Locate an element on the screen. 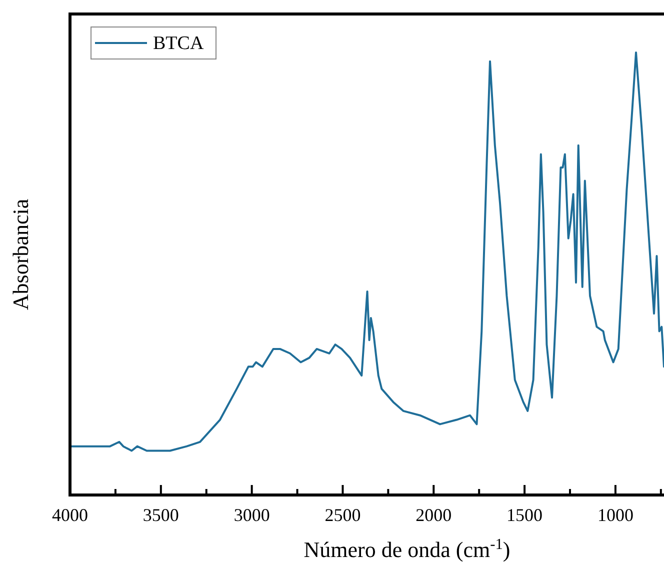 This screenshot has width=664, height=565. x-tick-label: 4000 is located at coordinates (70, 515).